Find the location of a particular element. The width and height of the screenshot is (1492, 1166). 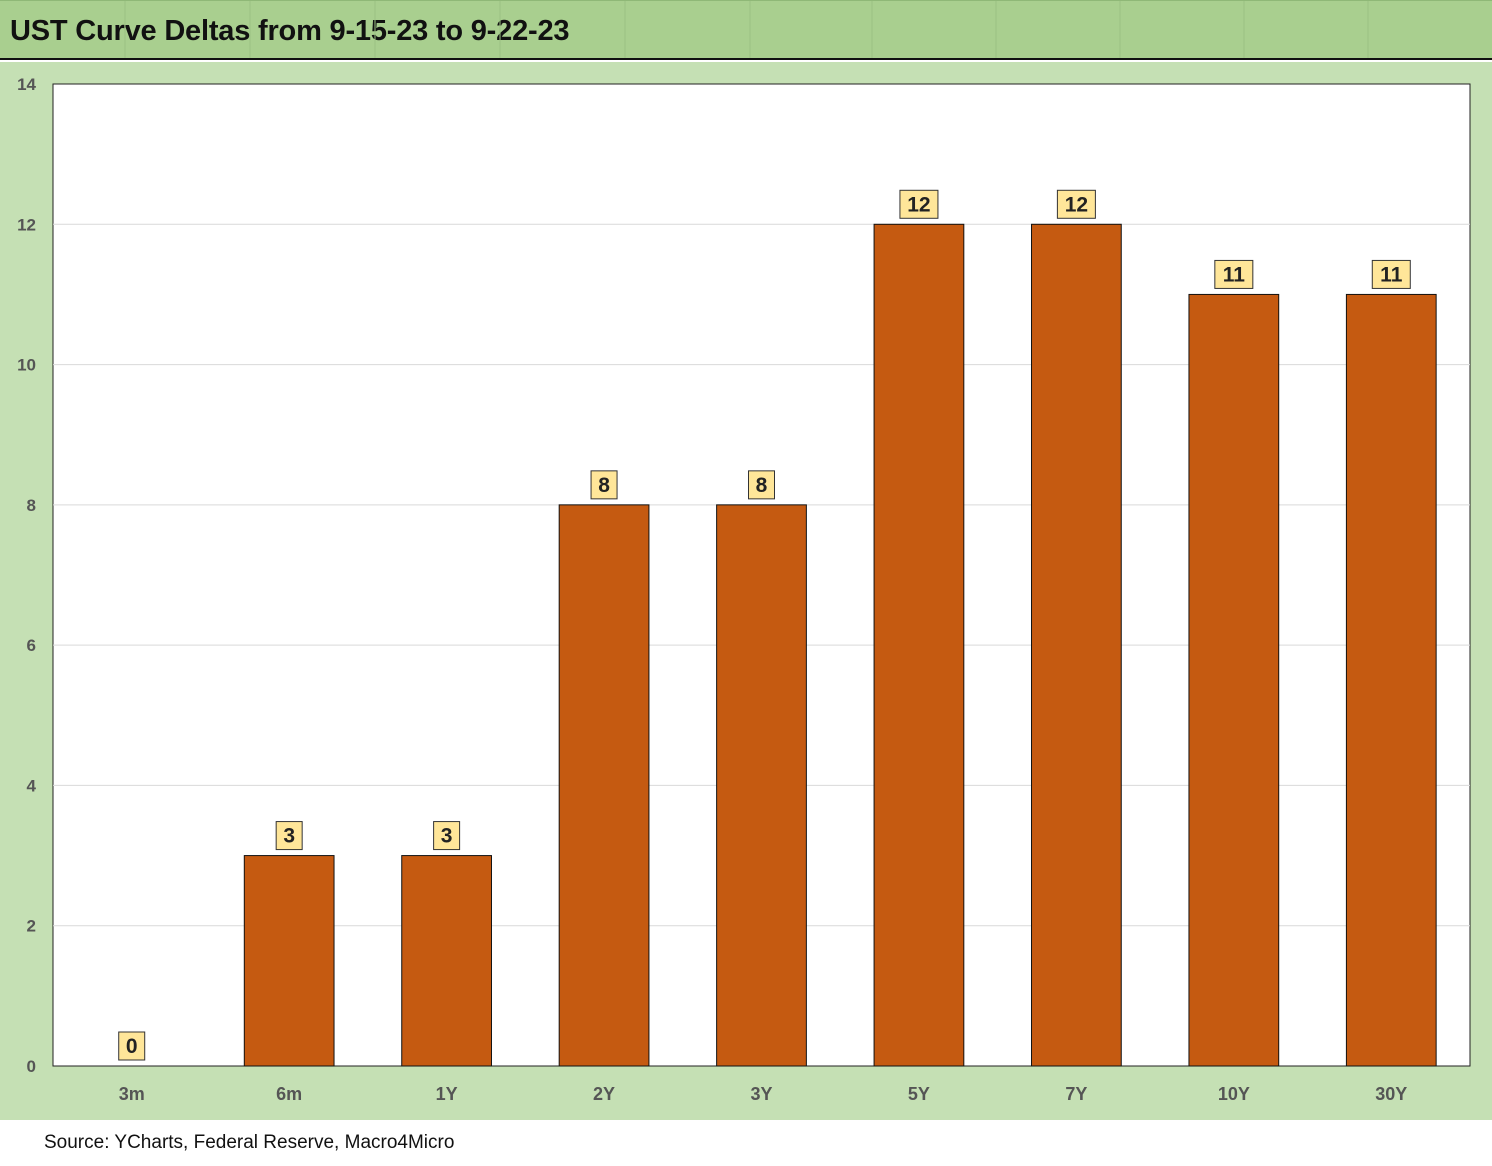

x-category-label: 6m is located at coordinates (289, 1094).